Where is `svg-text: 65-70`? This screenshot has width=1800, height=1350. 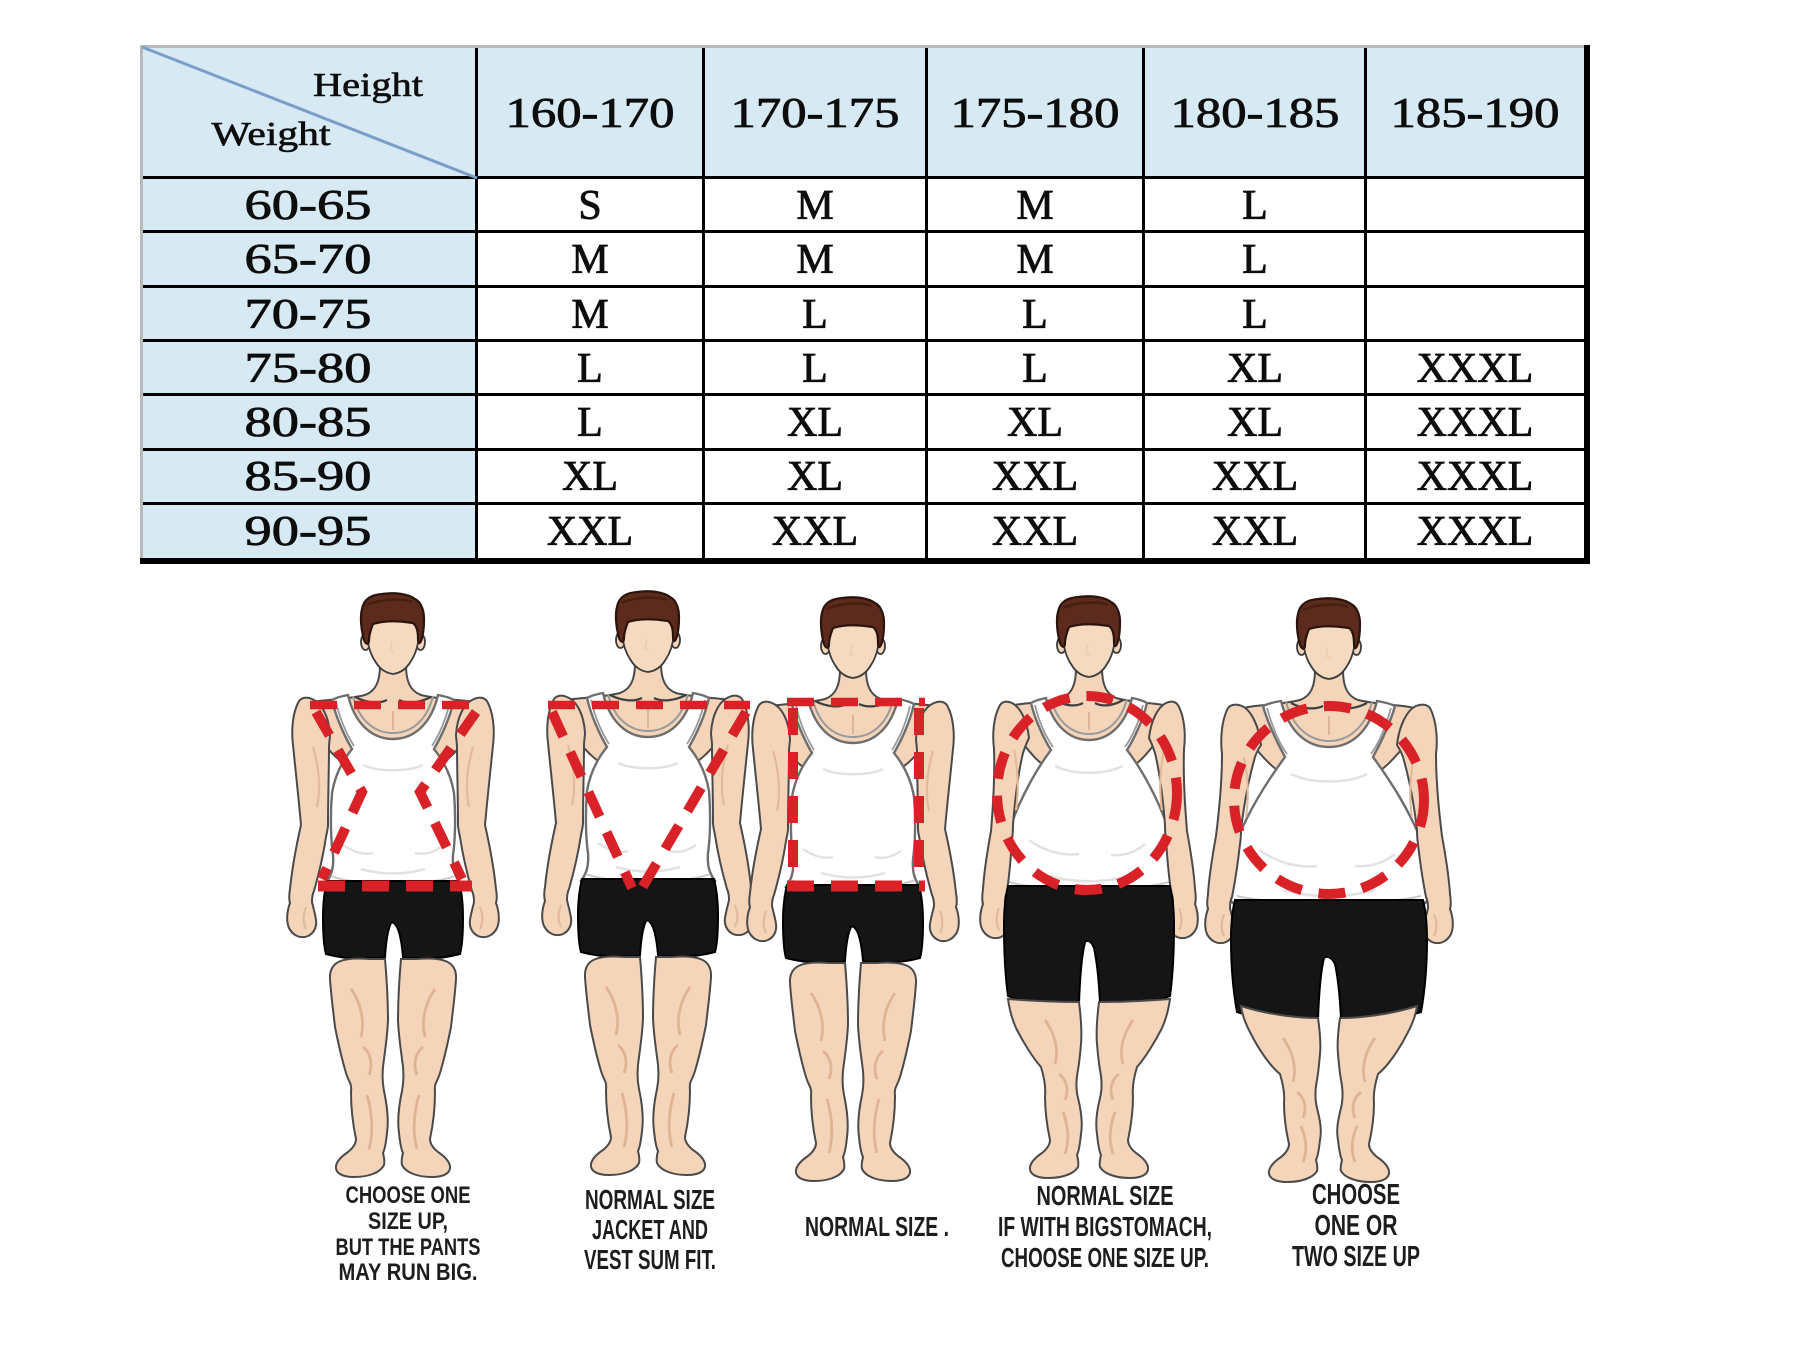
svg-text: 65-70 is located at coordinates (308, 260).